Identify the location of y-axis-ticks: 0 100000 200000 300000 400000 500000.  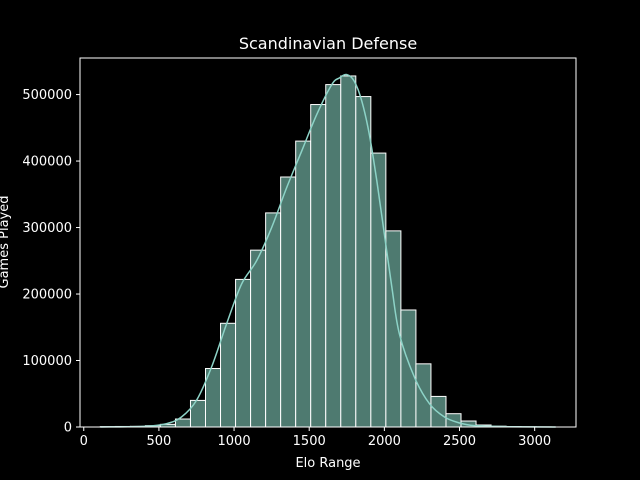
(51, 262).